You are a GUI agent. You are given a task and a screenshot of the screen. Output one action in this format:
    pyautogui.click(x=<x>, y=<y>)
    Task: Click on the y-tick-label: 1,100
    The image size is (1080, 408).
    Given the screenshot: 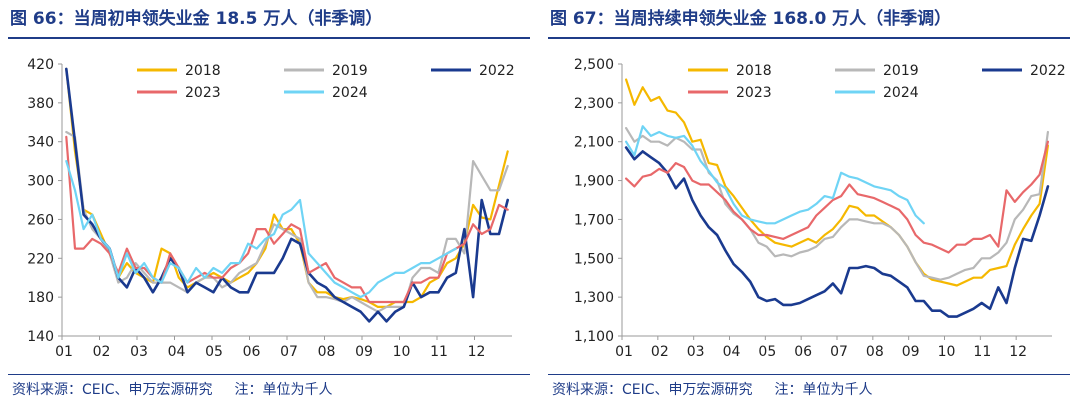 What is the action you would take?
    pyautogui.click(x=594, y=337)
    